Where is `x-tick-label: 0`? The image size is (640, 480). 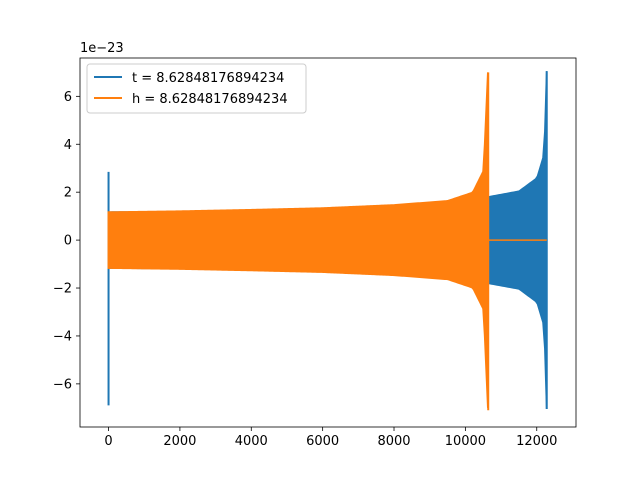
x-tick-label: 0 is located at coordinates (108, 441).